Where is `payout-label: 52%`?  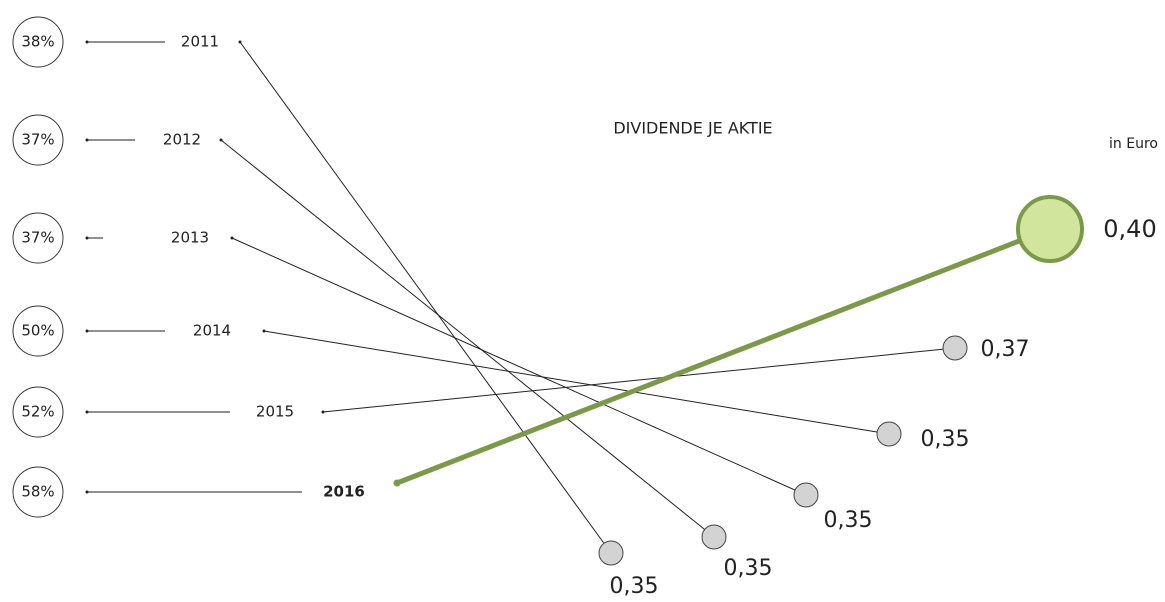 payout-label: 52% is located at coordinates (37, 412).